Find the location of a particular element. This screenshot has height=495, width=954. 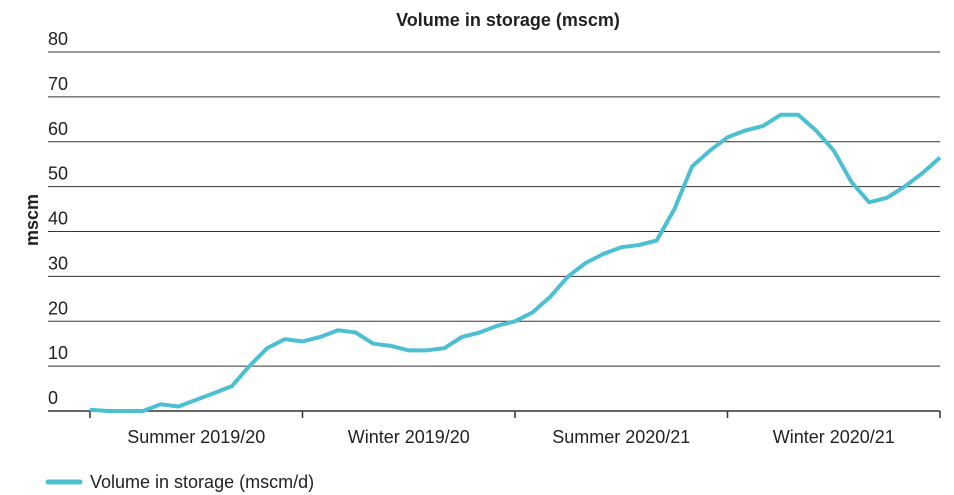

y-tick-label: 0 is located at coordinates (53, 398).